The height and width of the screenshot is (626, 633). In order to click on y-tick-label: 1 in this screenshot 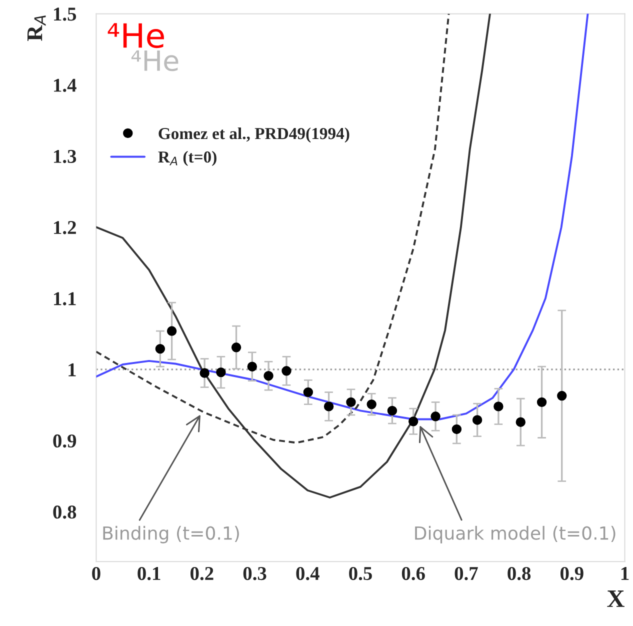, I will do `click(72, 369)`.